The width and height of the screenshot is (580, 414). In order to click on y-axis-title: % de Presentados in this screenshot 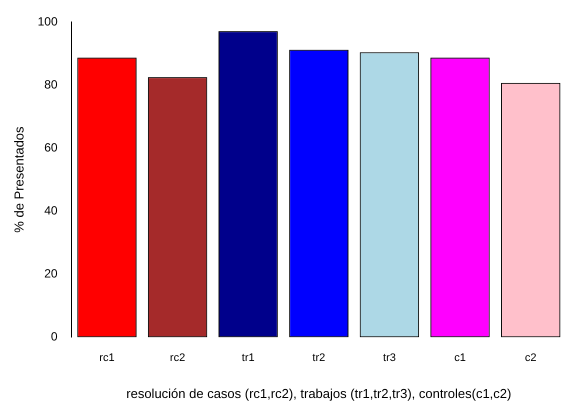, I will do `click(18, 179)`.